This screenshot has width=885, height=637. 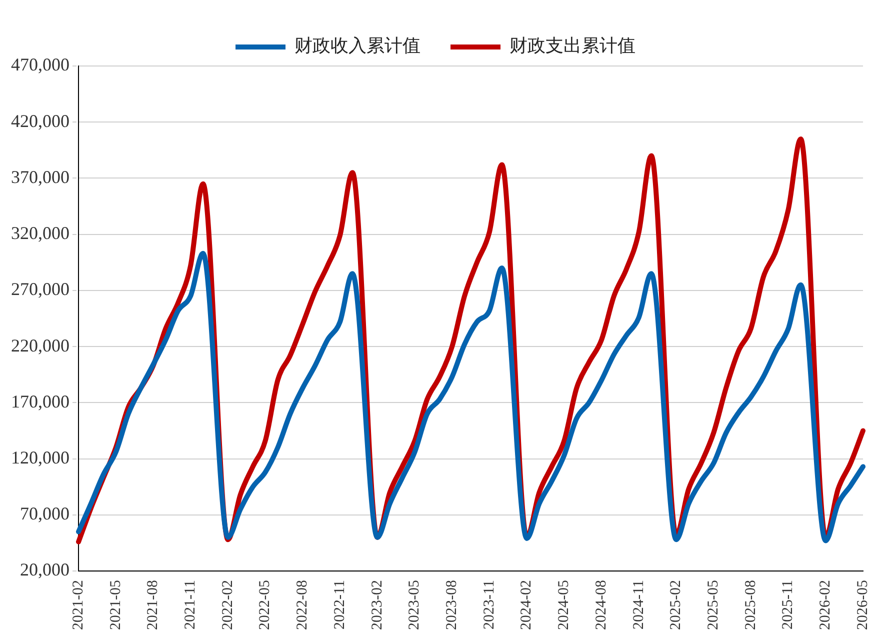 I want to click on x-tick-label: 2023-02, so click(x=377, y=605).